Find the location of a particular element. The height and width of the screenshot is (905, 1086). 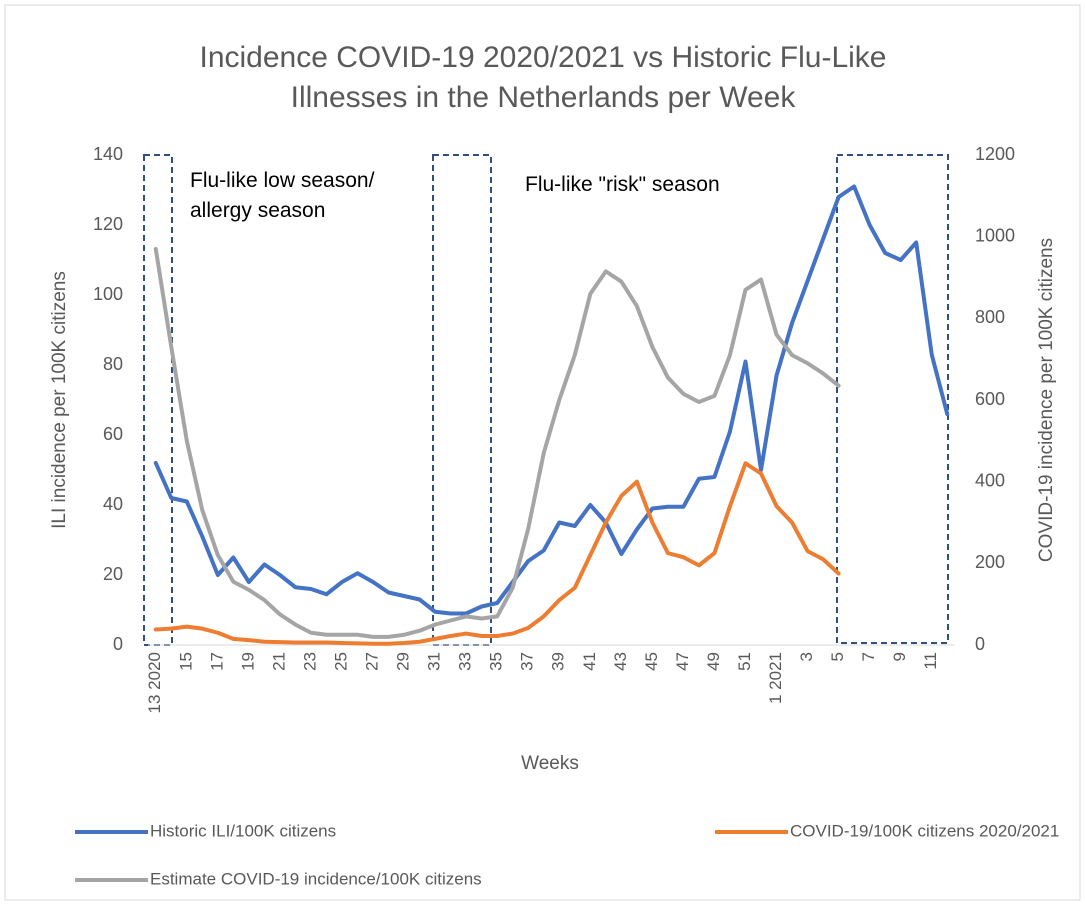

x-tick-label: 5 is located at coordinates (837, 656).